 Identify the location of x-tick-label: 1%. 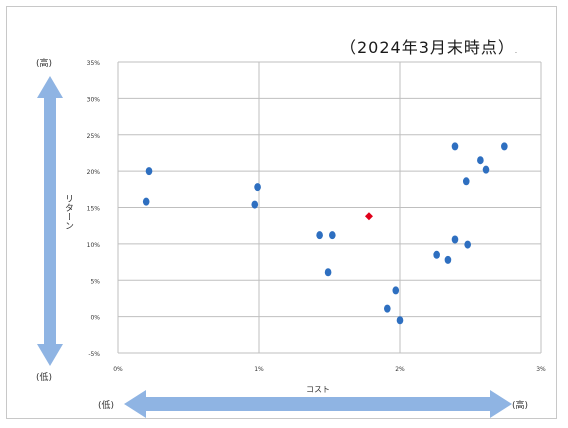
(259, 369).